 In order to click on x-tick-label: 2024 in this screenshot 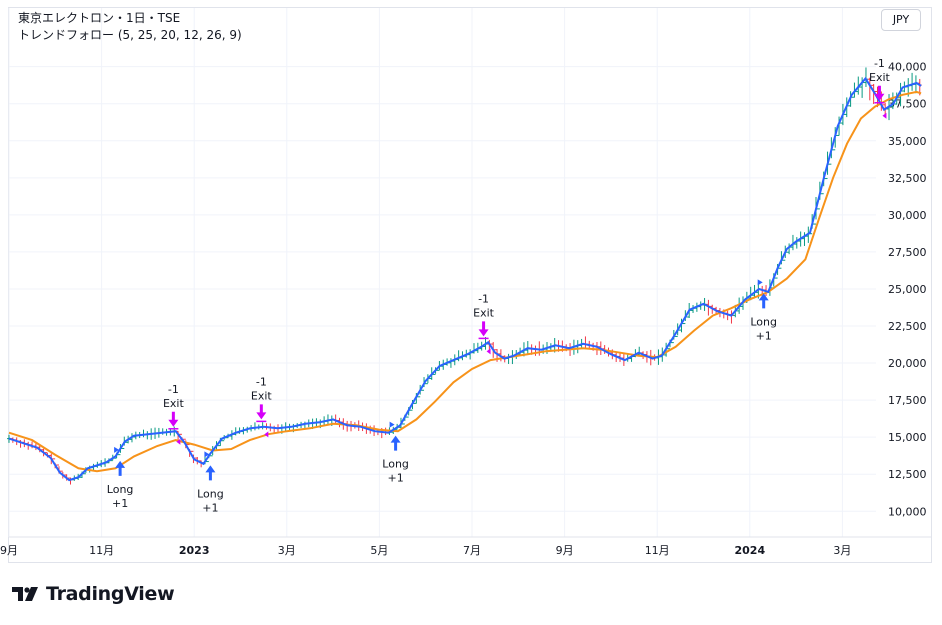, I will do `click(749, 550)`.